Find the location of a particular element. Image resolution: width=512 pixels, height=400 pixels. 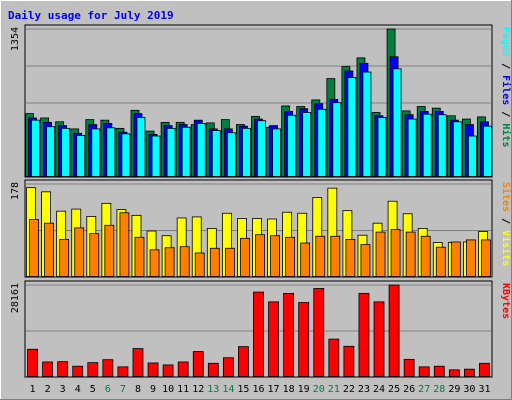

side-label-part: Pages is located at coordinates (505, 42).